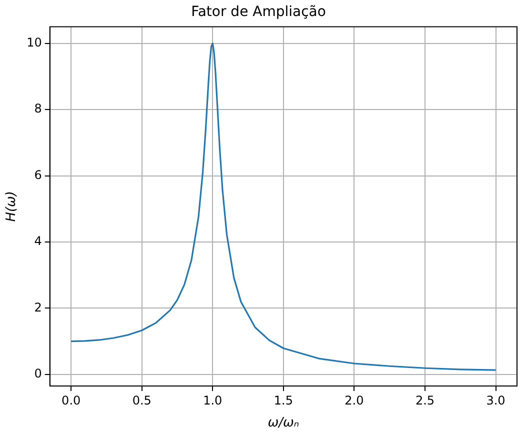  What do you see at coordinates (38, 109) in the screenshot?
I see `y-tick-label: 8` at bounding box center [38, 109].